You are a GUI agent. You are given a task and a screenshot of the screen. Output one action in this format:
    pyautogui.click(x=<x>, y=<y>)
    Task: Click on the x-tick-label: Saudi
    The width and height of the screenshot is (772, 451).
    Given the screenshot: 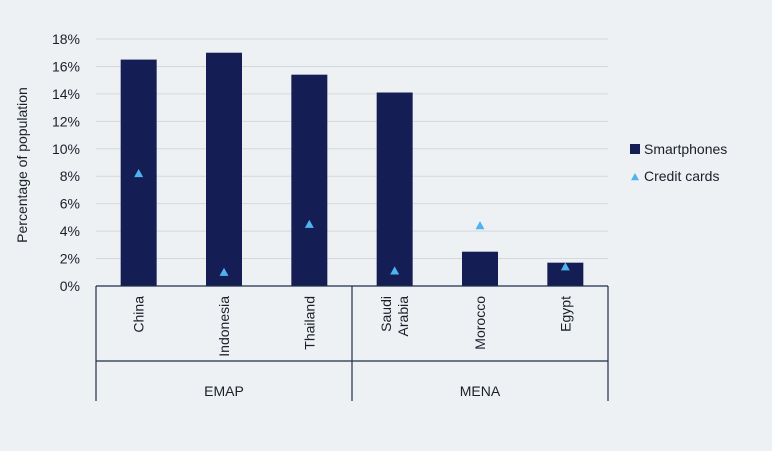 What is the action you would take?
    pyautogui.click(x=386, y=314)
    